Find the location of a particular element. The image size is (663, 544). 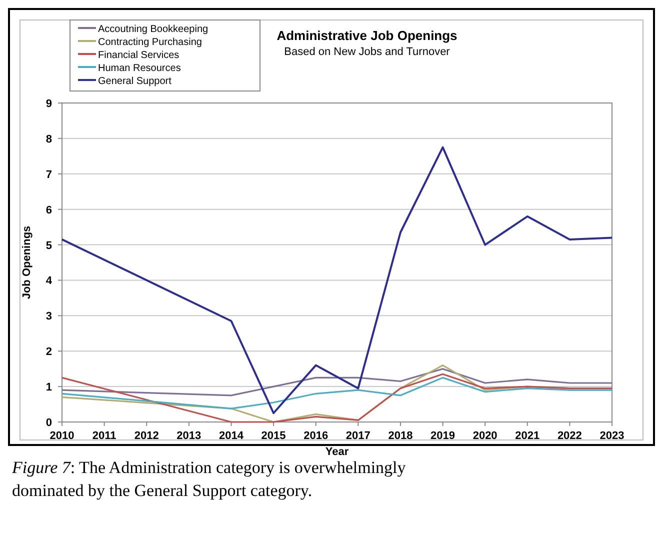

y-tick-label: 7 is located at coordinates (49, 174).